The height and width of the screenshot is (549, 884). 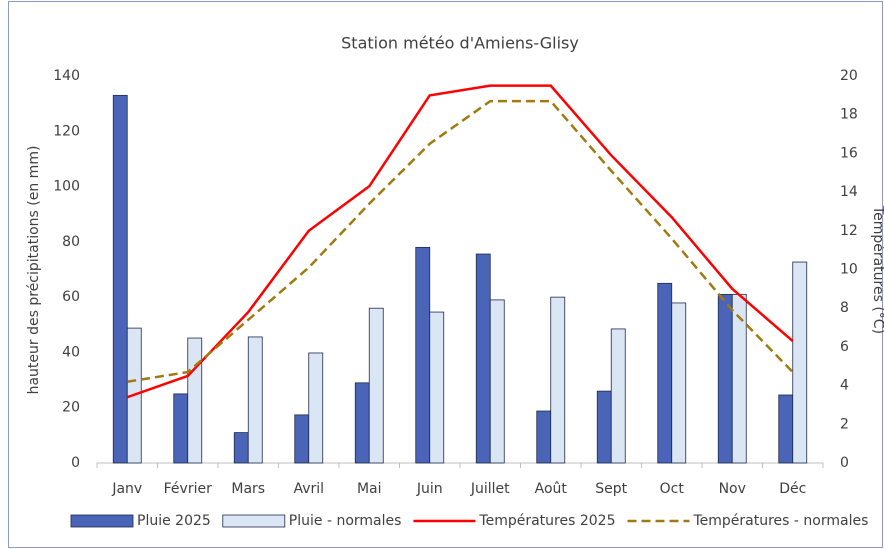 What do you see at coordinates (844, 347) in the screenshot?
I see `y2-tick-label: 6` at bounding box center [844, 347].